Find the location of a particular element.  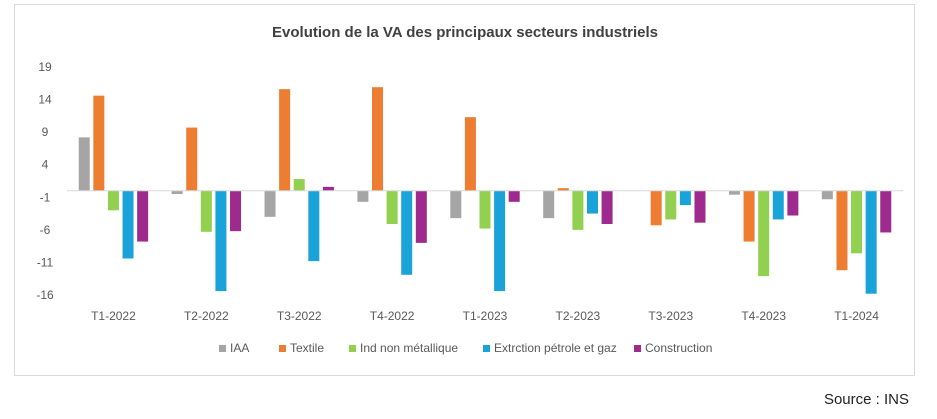

legend-label: Construction is located at coordinates (678, 348).